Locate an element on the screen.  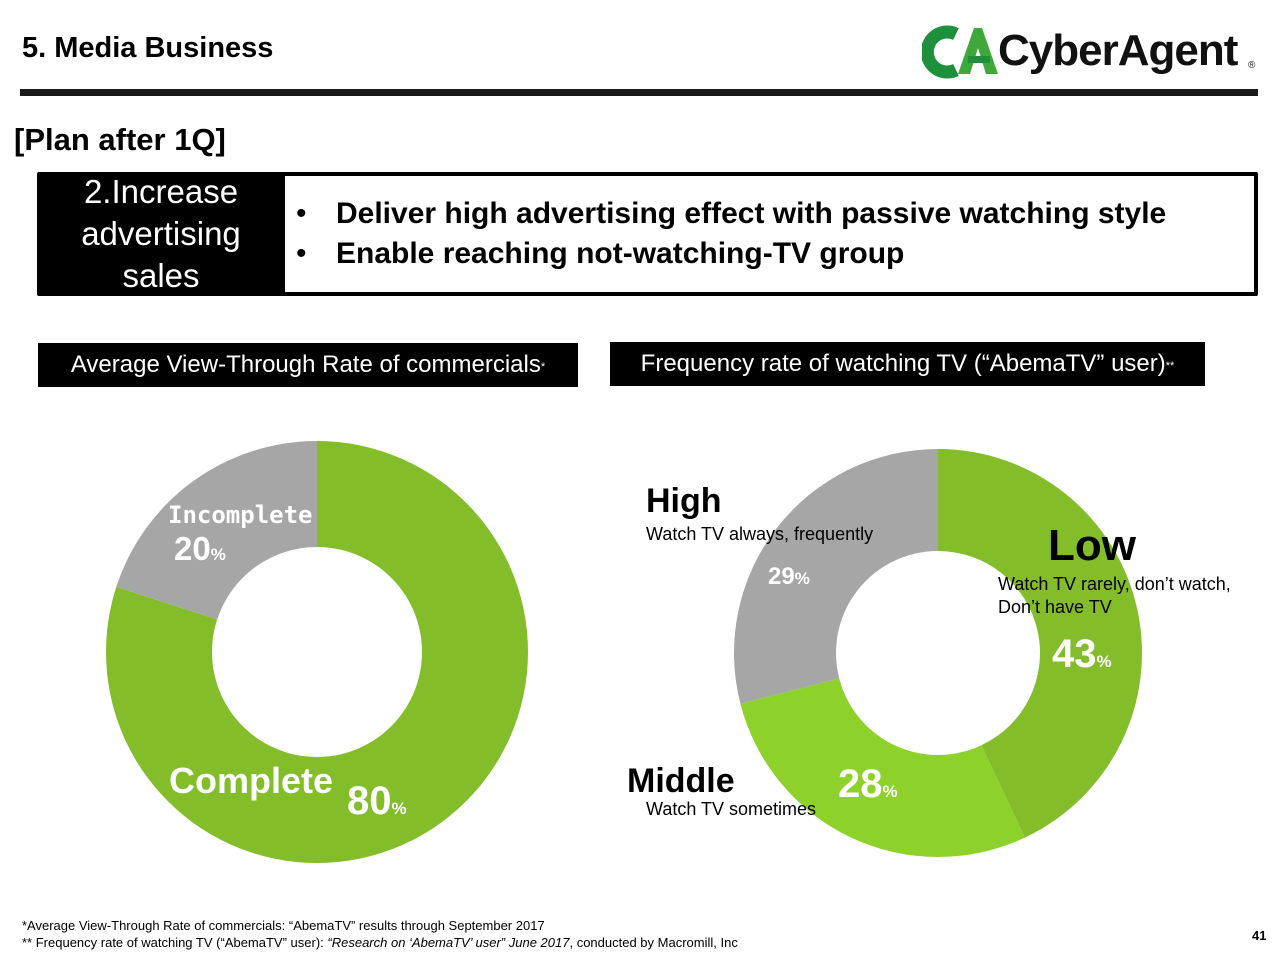
ca-logo-mark is located at coordinates (959, 52).